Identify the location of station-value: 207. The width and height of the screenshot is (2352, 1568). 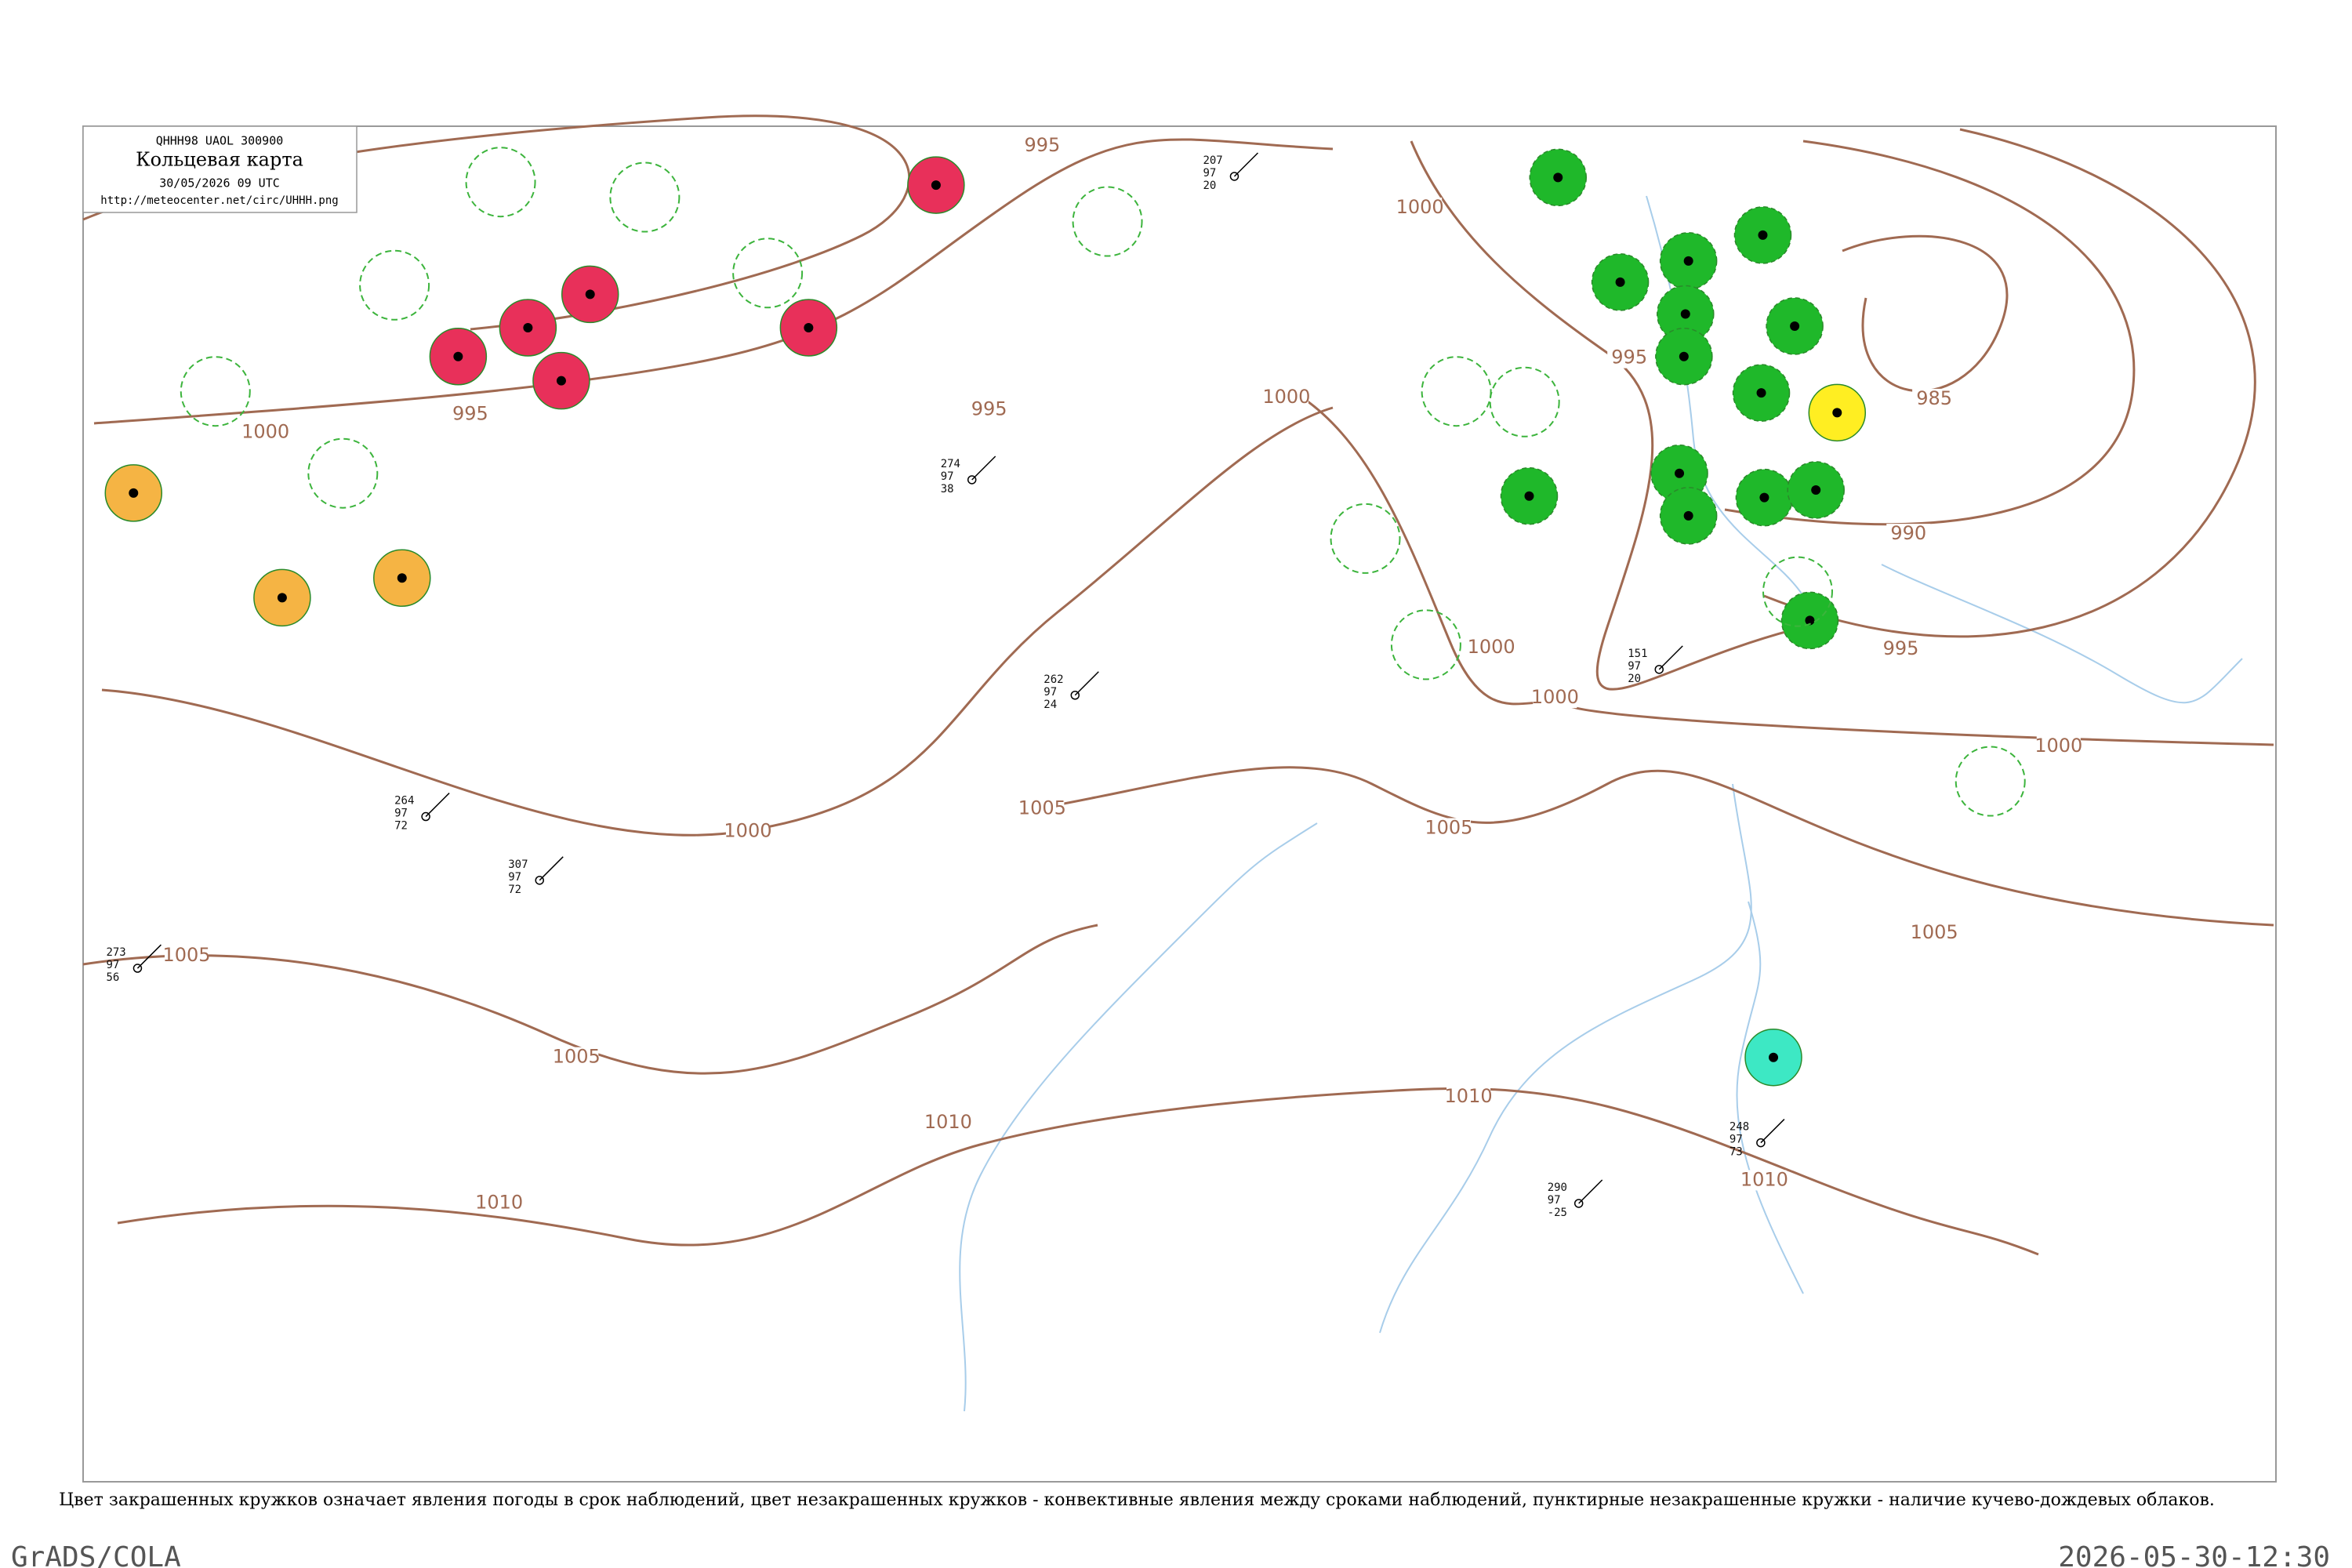
(1212, 160).